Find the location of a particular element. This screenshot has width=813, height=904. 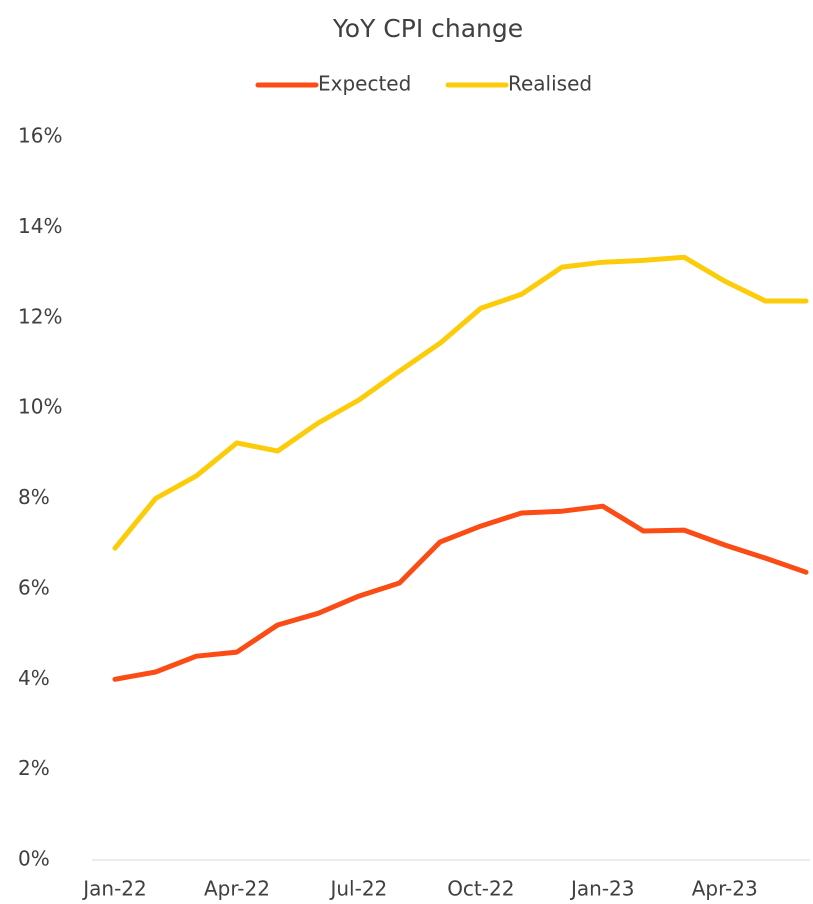

x-tick-label: Jul-22 is located at coordinates (357, 889).